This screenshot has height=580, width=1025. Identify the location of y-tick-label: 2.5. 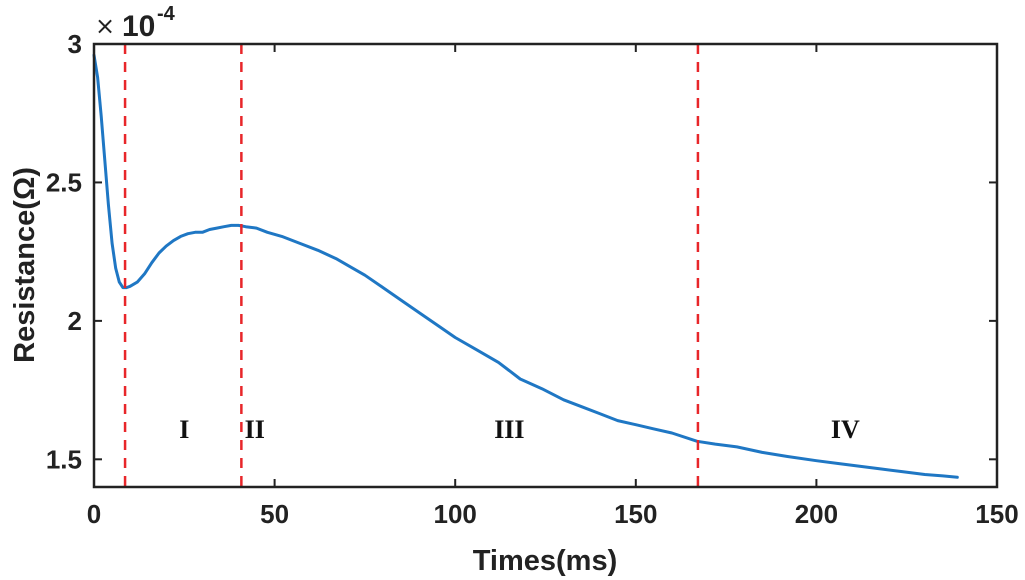
(64, 182).